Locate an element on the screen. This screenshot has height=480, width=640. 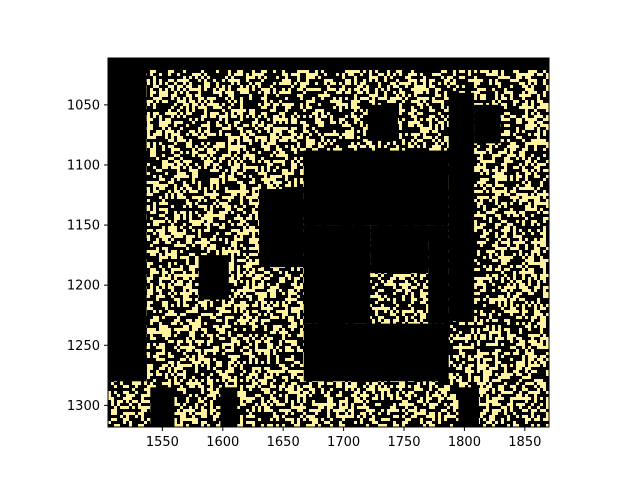
x-tick-label: 1600 is located at coordinates (222, 442).